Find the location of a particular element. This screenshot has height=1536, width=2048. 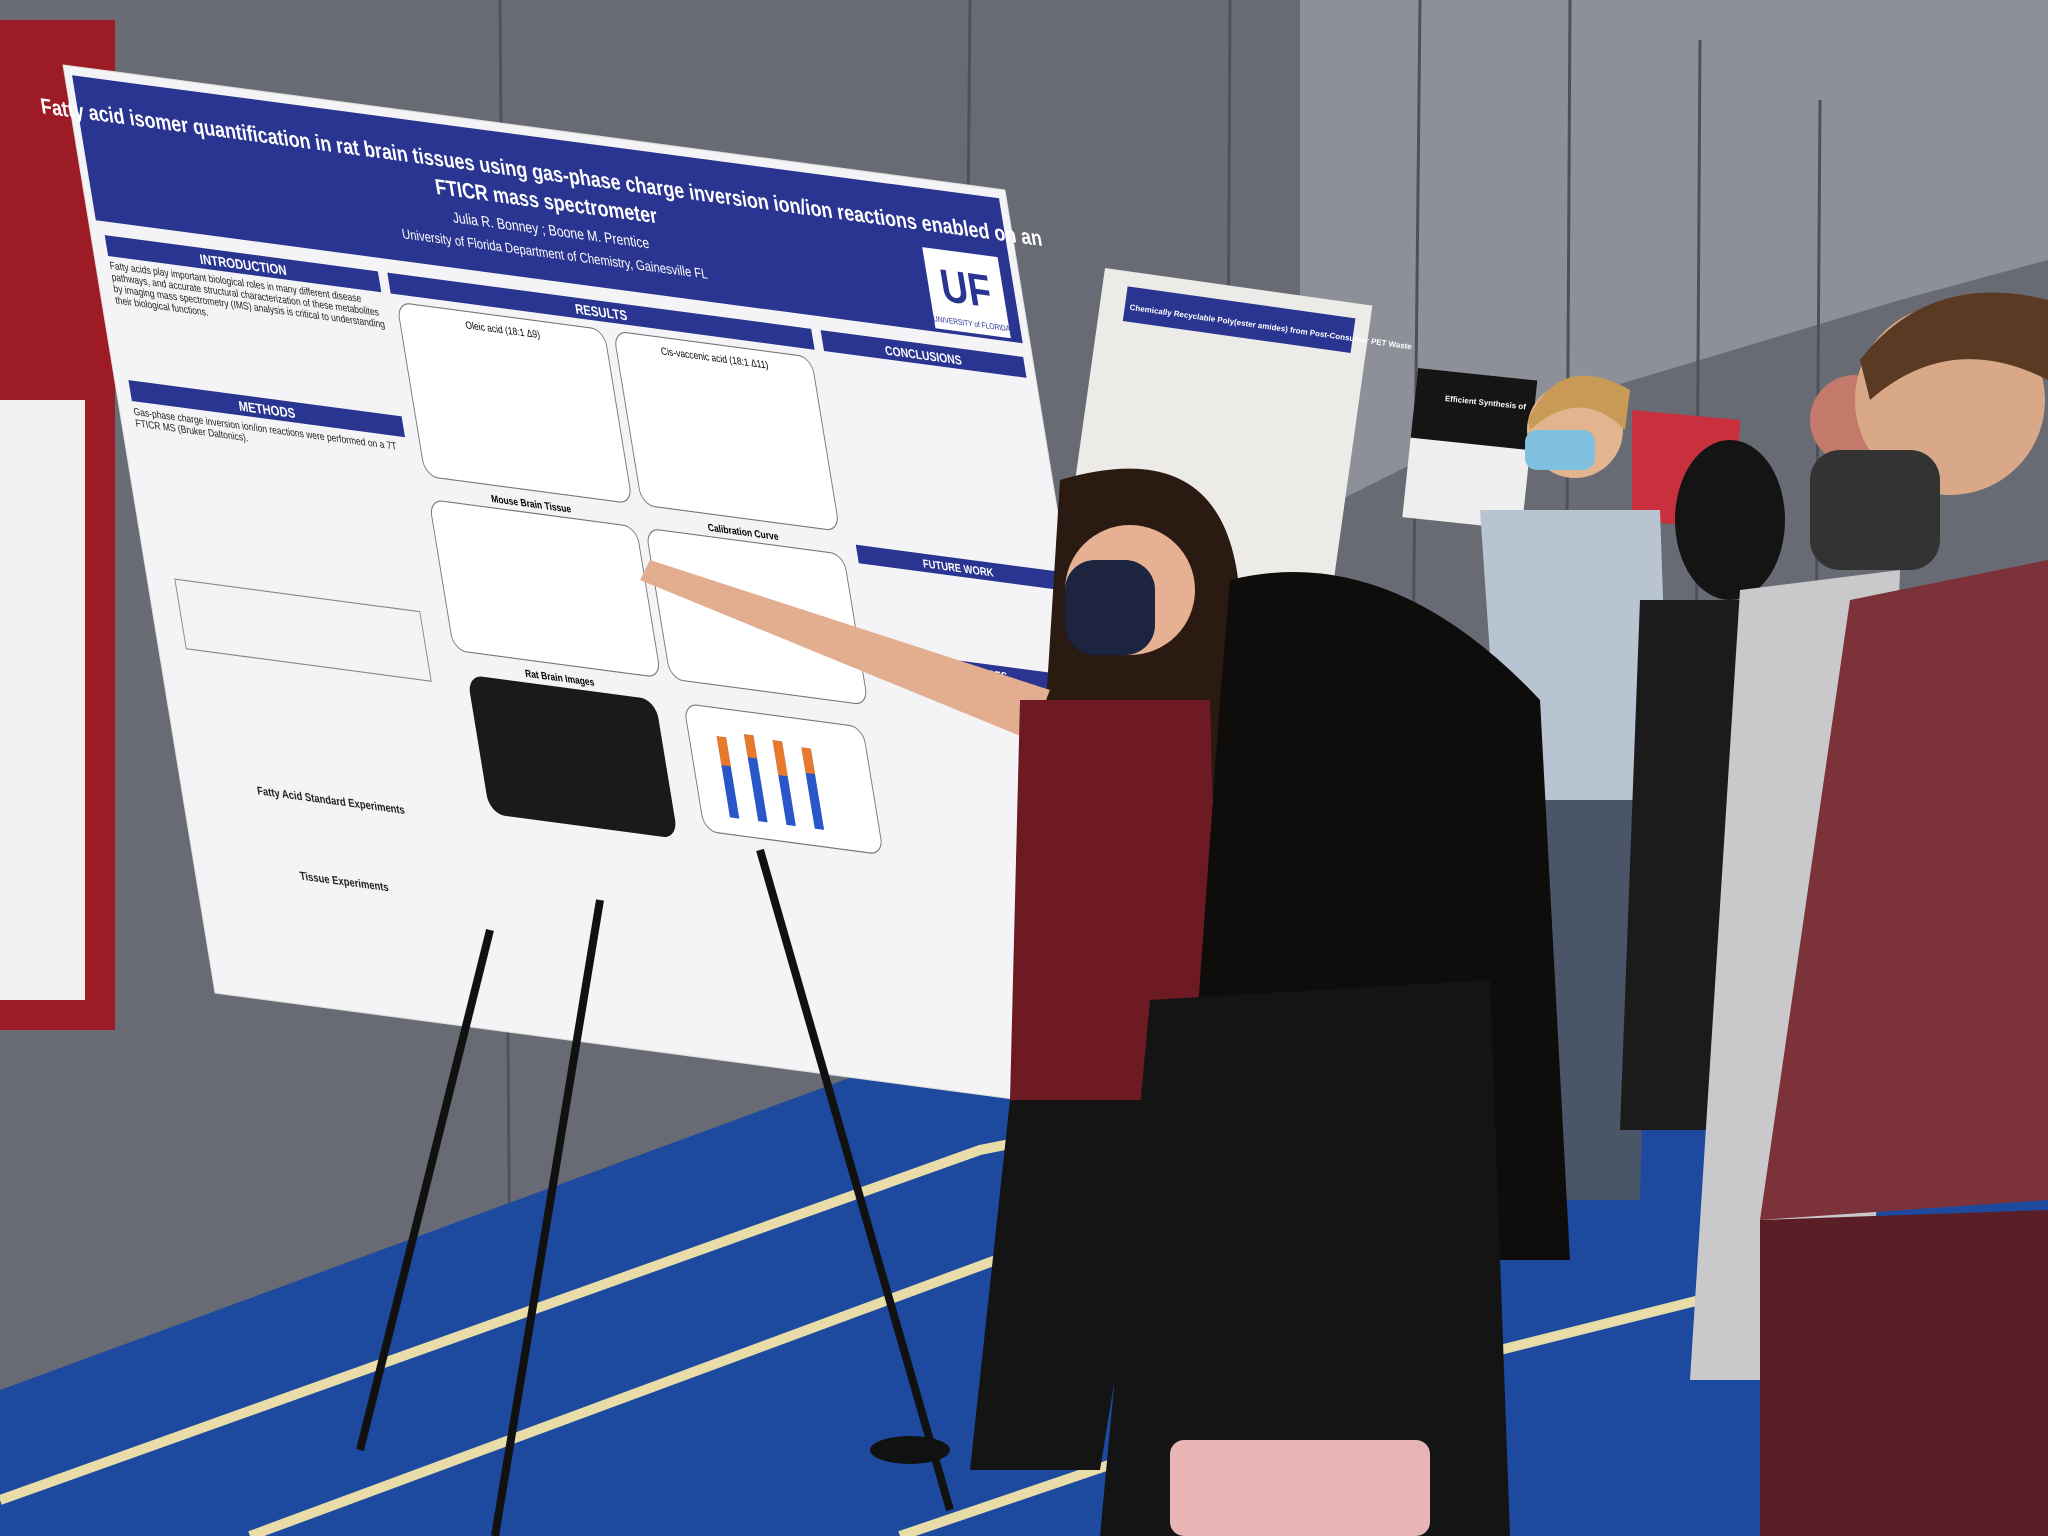

third-poster: Efficient Synthesis of is located at coordinates (1470, 449).